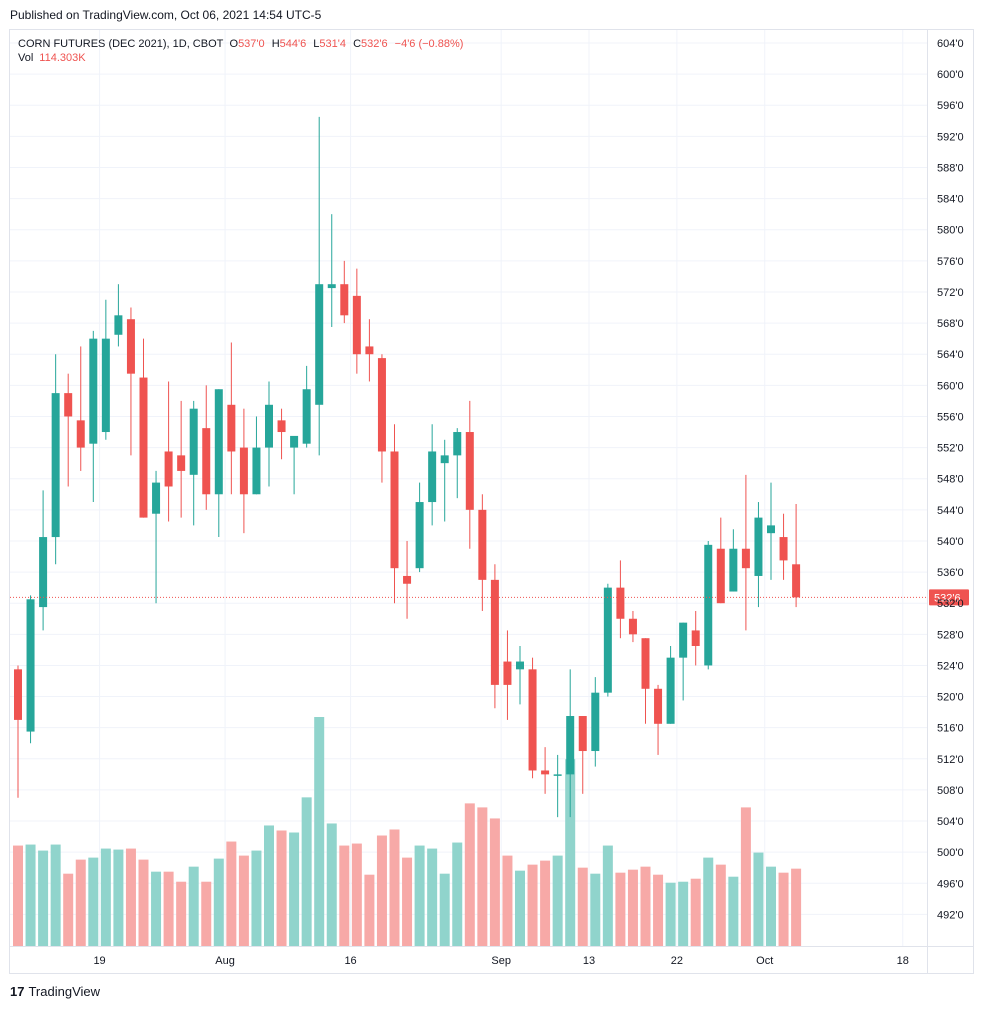 Image resolution: width=985 pixels, height=1010 pixels. I want to click on x-tick-label: 16, so click(350, 961).